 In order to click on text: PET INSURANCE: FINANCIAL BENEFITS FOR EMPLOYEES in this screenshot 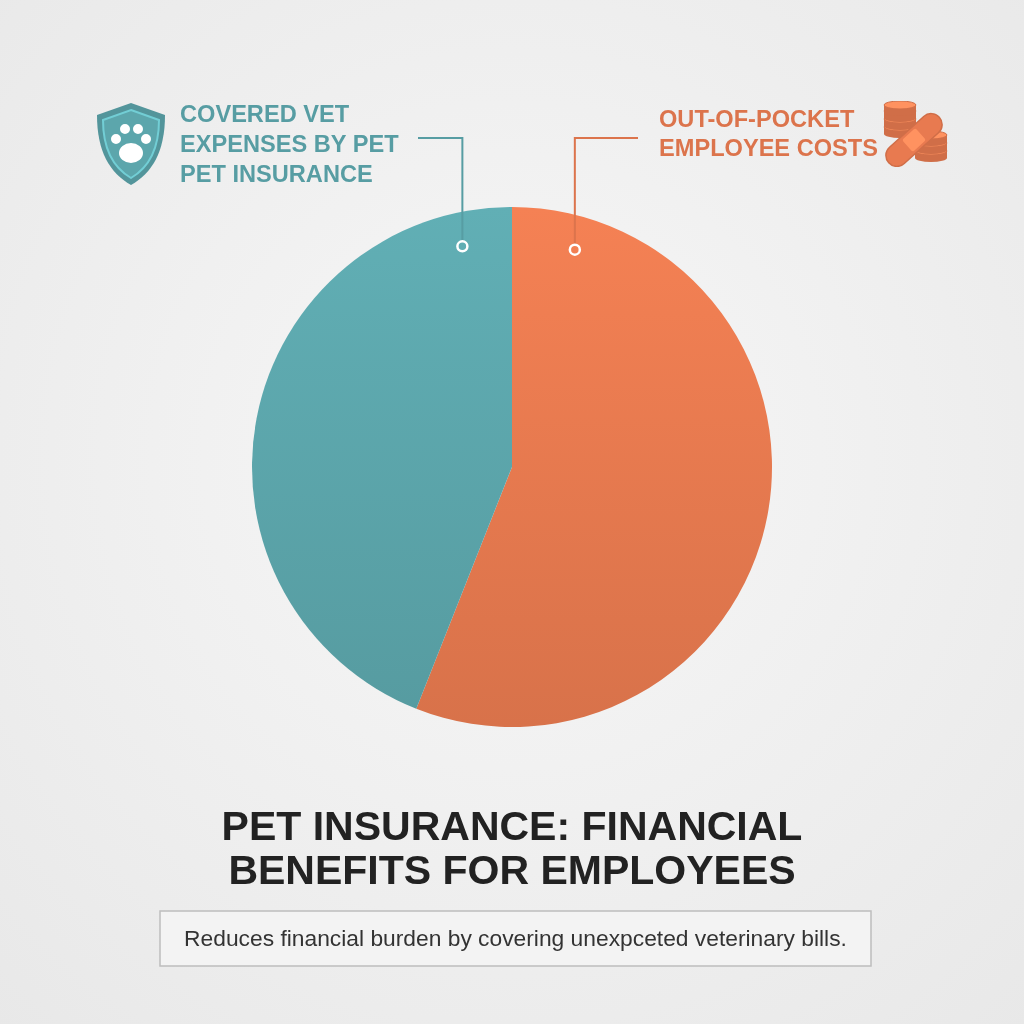, I will do `click(512, 848)`.